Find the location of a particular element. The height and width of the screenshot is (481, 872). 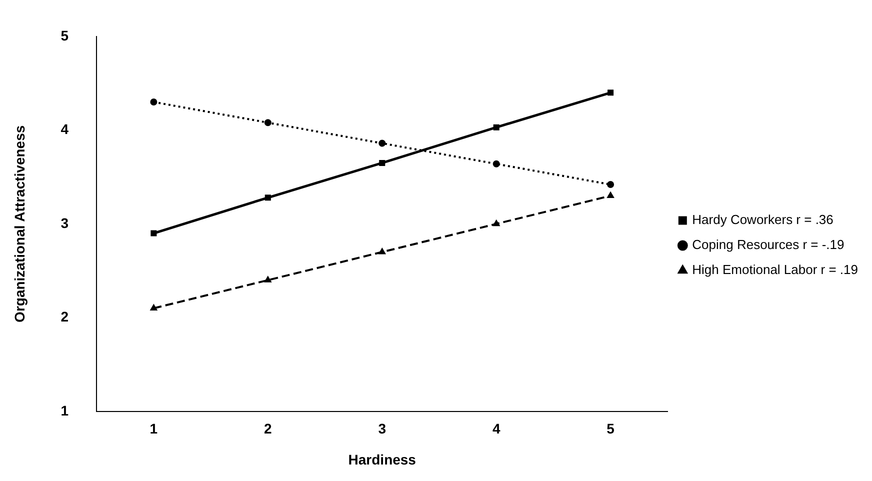

x-tick-label: 5 is located at coordinates (610, 428).